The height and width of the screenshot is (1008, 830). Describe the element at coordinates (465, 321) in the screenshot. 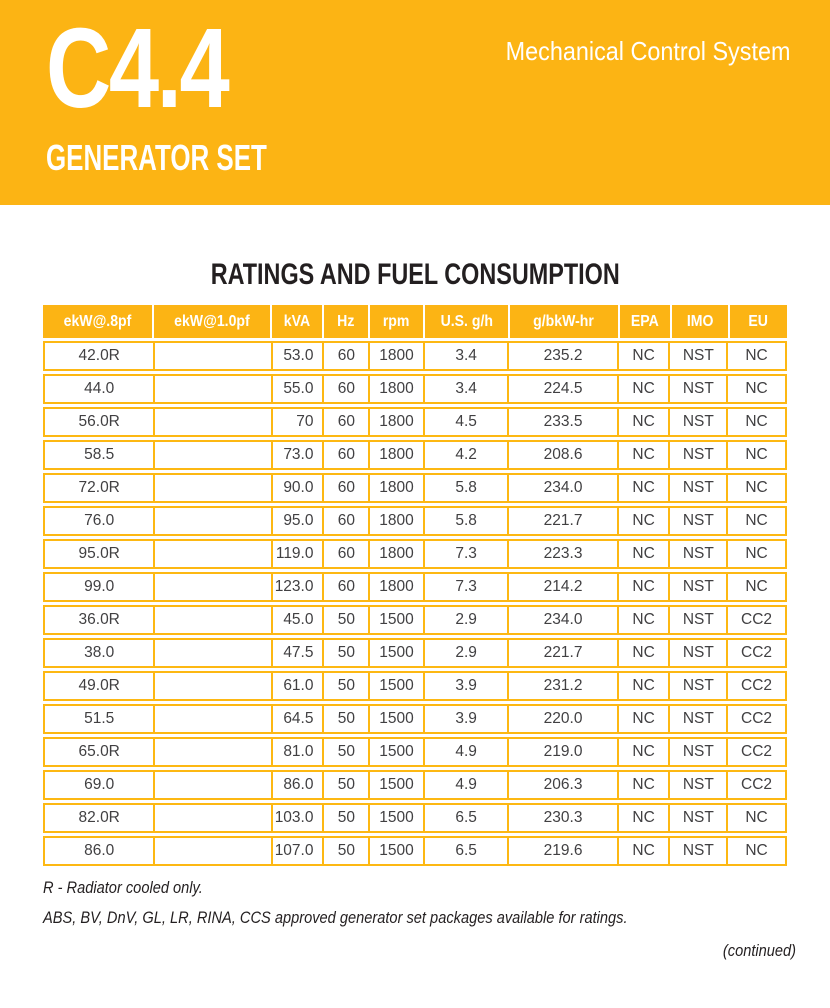

I see `column-header-us-gh: U.S. g/h` at that location.